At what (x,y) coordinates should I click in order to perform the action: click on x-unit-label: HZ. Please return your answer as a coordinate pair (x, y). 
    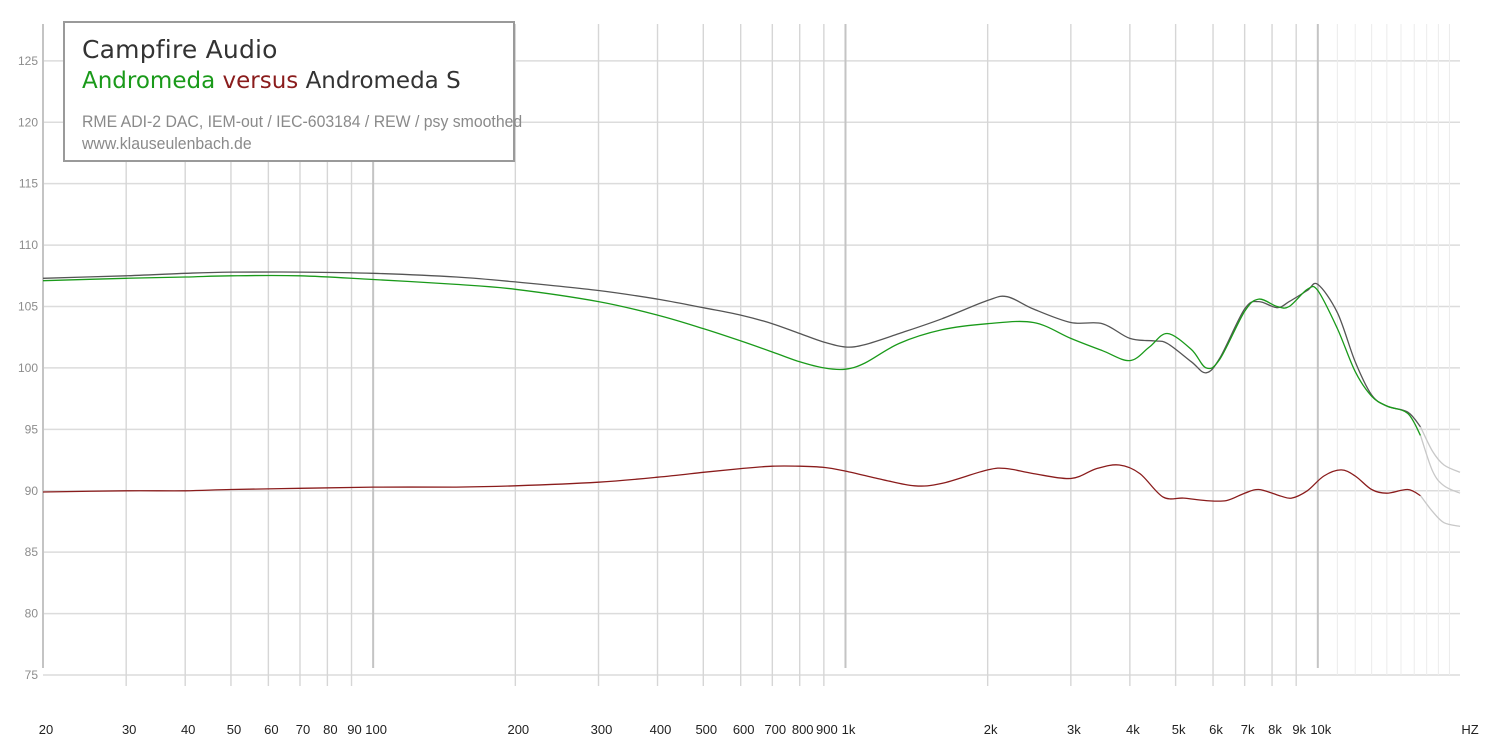
    Looking at the image, I should click on (1469, 729).